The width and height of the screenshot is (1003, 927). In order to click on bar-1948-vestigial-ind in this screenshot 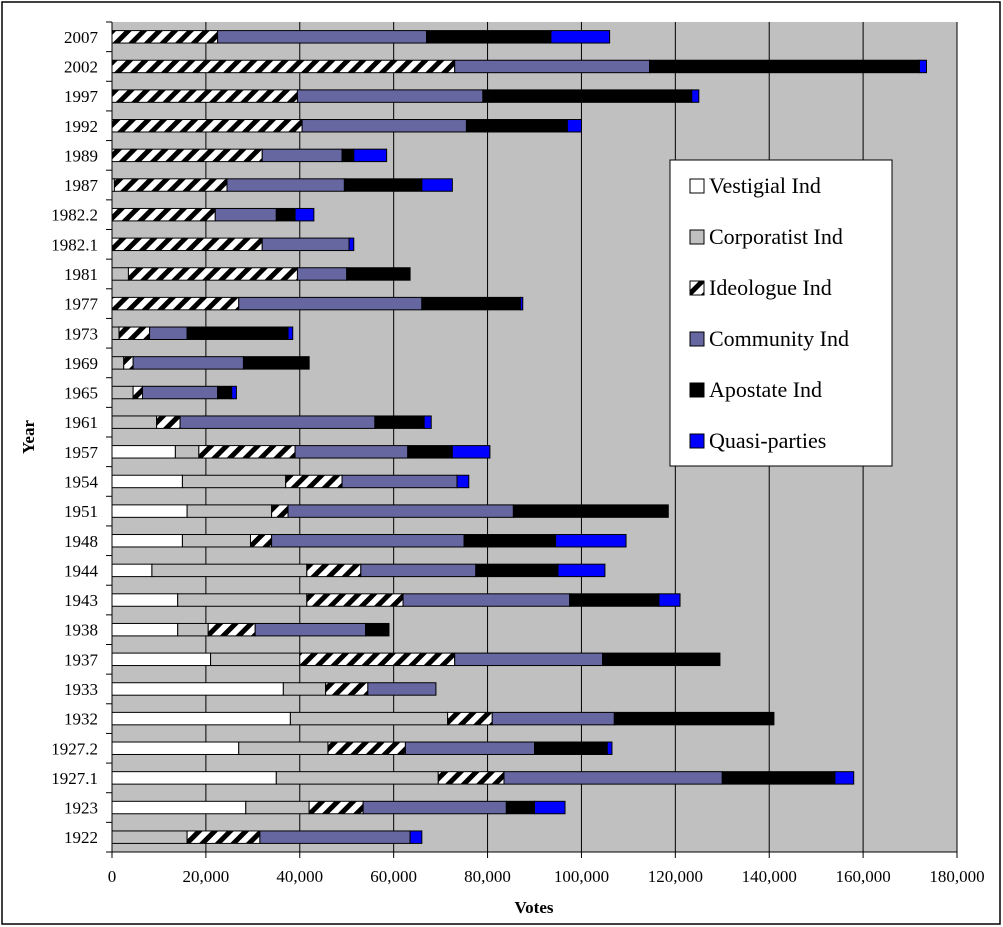, I will do `click(147, 541)`.